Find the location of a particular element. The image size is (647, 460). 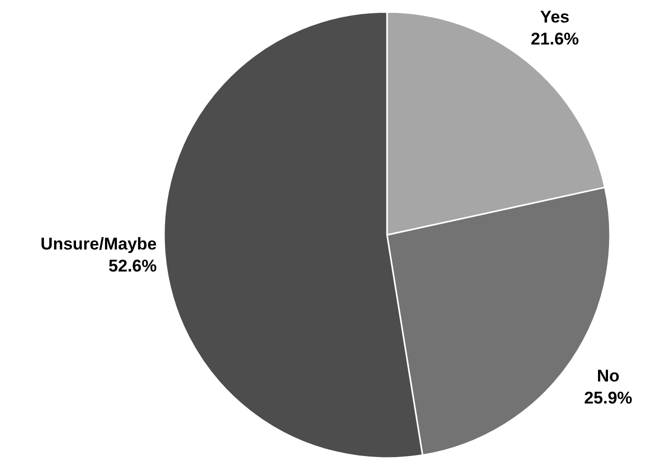

data-label: 25.9% is located at coordinates (608, 398).